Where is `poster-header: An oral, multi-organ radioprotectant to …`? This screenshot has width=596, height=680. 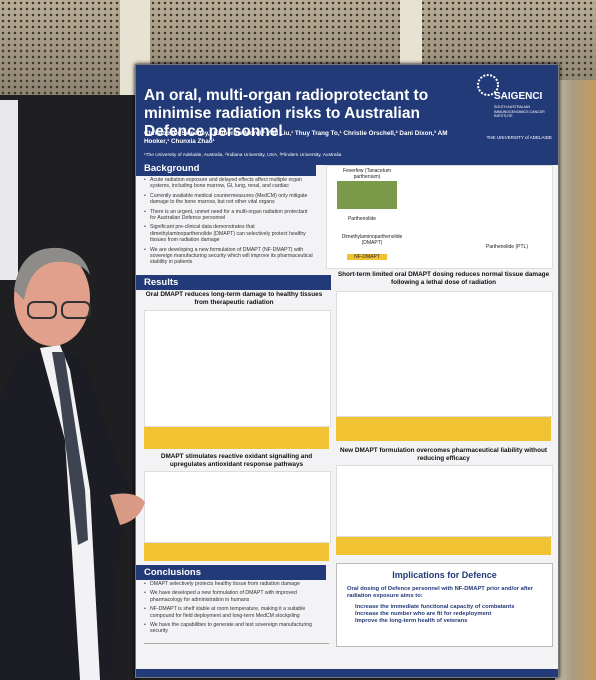
poster-header: An oral, multi-organ radioprotectant to … is located at coordinates (347, 115).